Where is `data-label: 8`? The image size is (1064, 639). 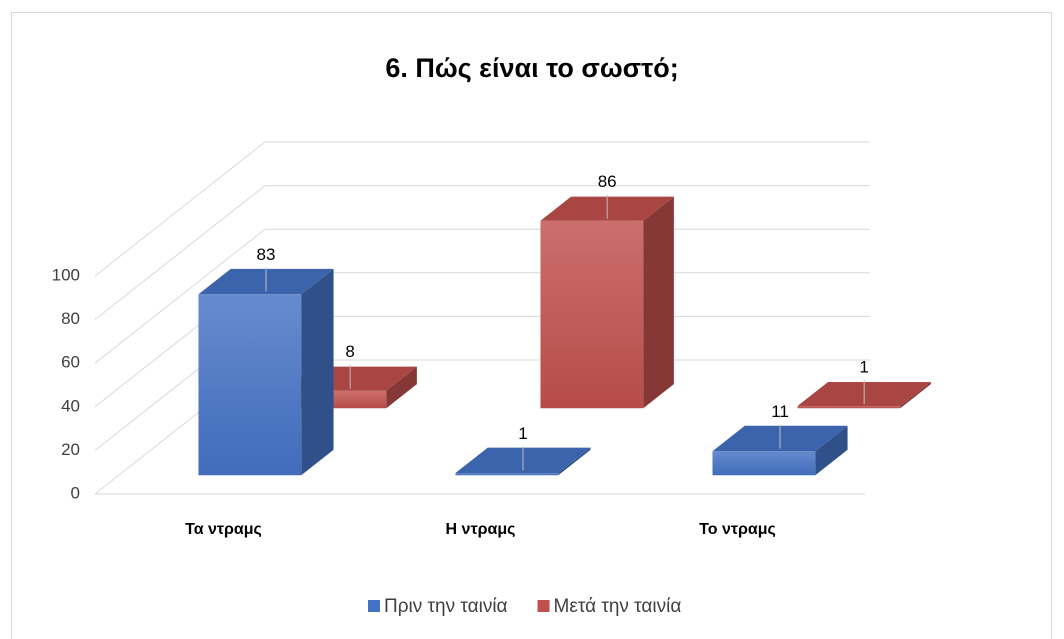 data-label: 8 is located at coordinates (349, 351).